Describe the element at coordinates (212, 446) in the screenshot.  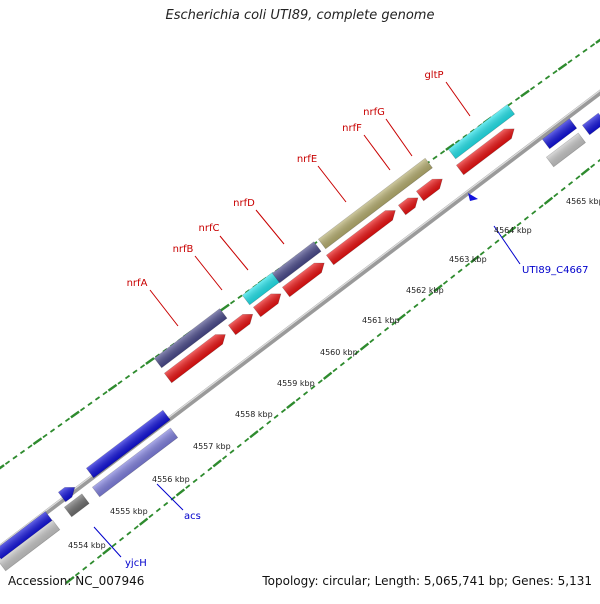
I see `kbp-label: 4557 kbp` at that location.